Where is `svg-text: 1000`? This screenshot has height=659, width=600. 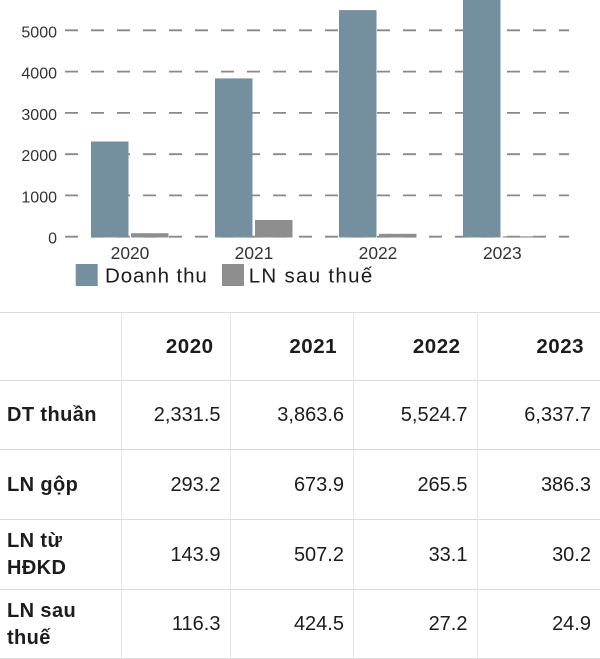 svg-text: 1000 is located at coordinates (39, 197).